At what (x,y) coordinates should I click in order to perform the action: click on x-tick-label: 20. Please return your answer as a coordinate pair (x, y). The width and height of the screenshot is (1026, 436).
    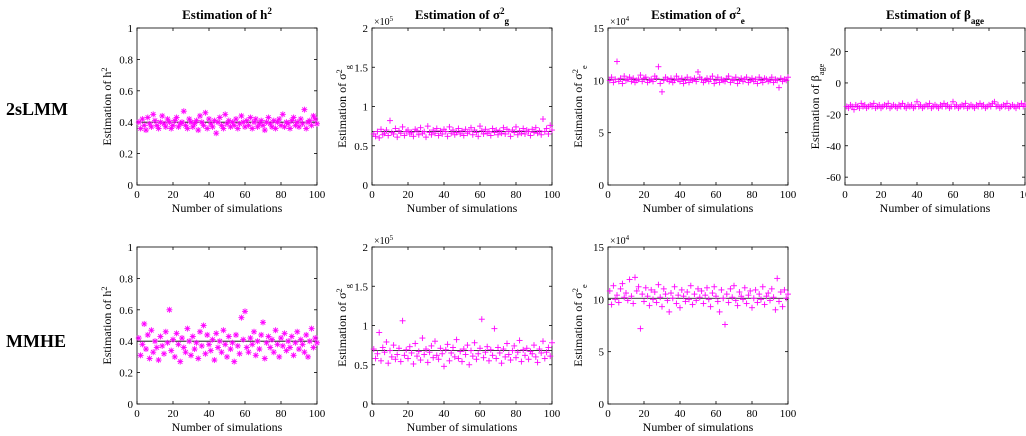
    Looking at the image, I should click on (174, 414).